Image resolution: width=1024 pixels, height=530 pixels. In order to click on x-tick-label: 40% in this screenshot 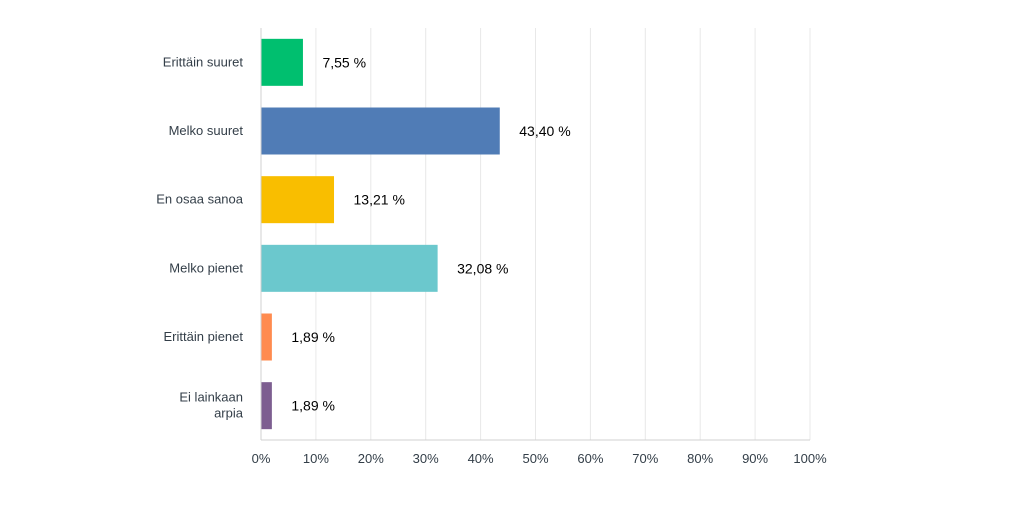, I will do `click(481, 458)`.